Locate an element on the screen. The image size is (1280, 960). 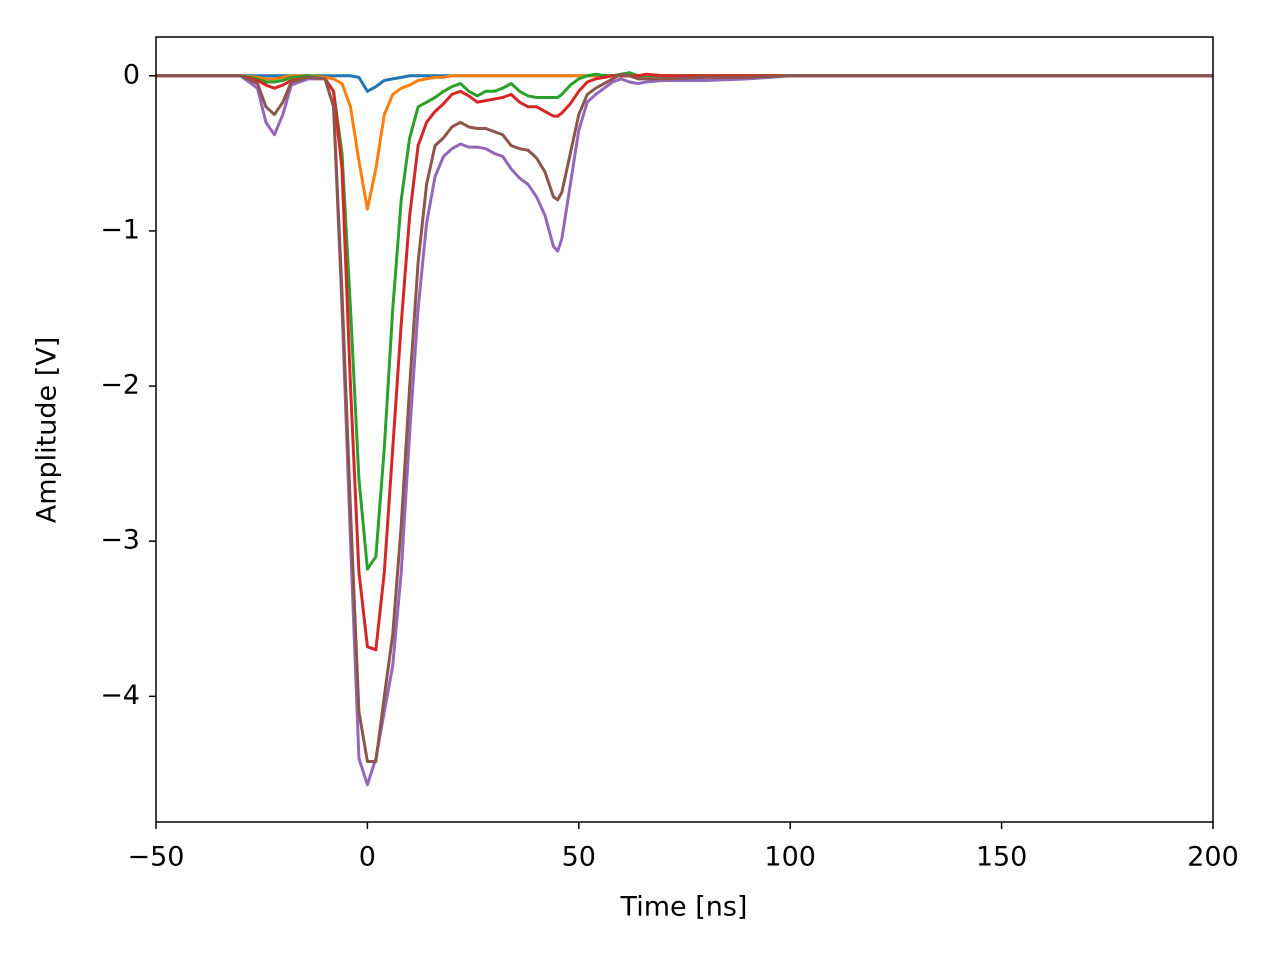
y-tick-label: −1 is located at coordinates (120, 229).